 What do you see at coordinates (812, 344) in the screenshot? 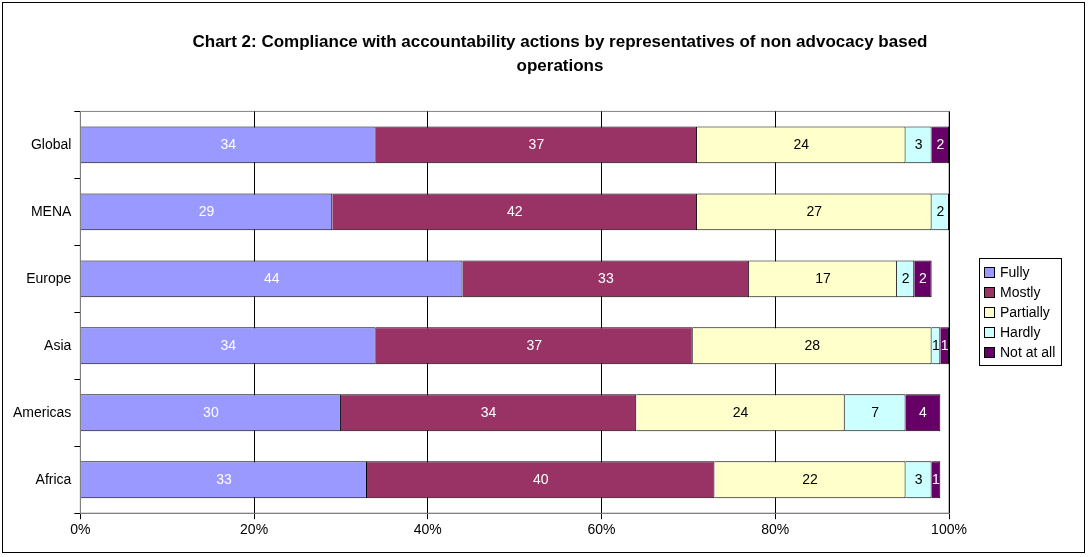
I see `data-label: 28` at bounding box center [812, 344].